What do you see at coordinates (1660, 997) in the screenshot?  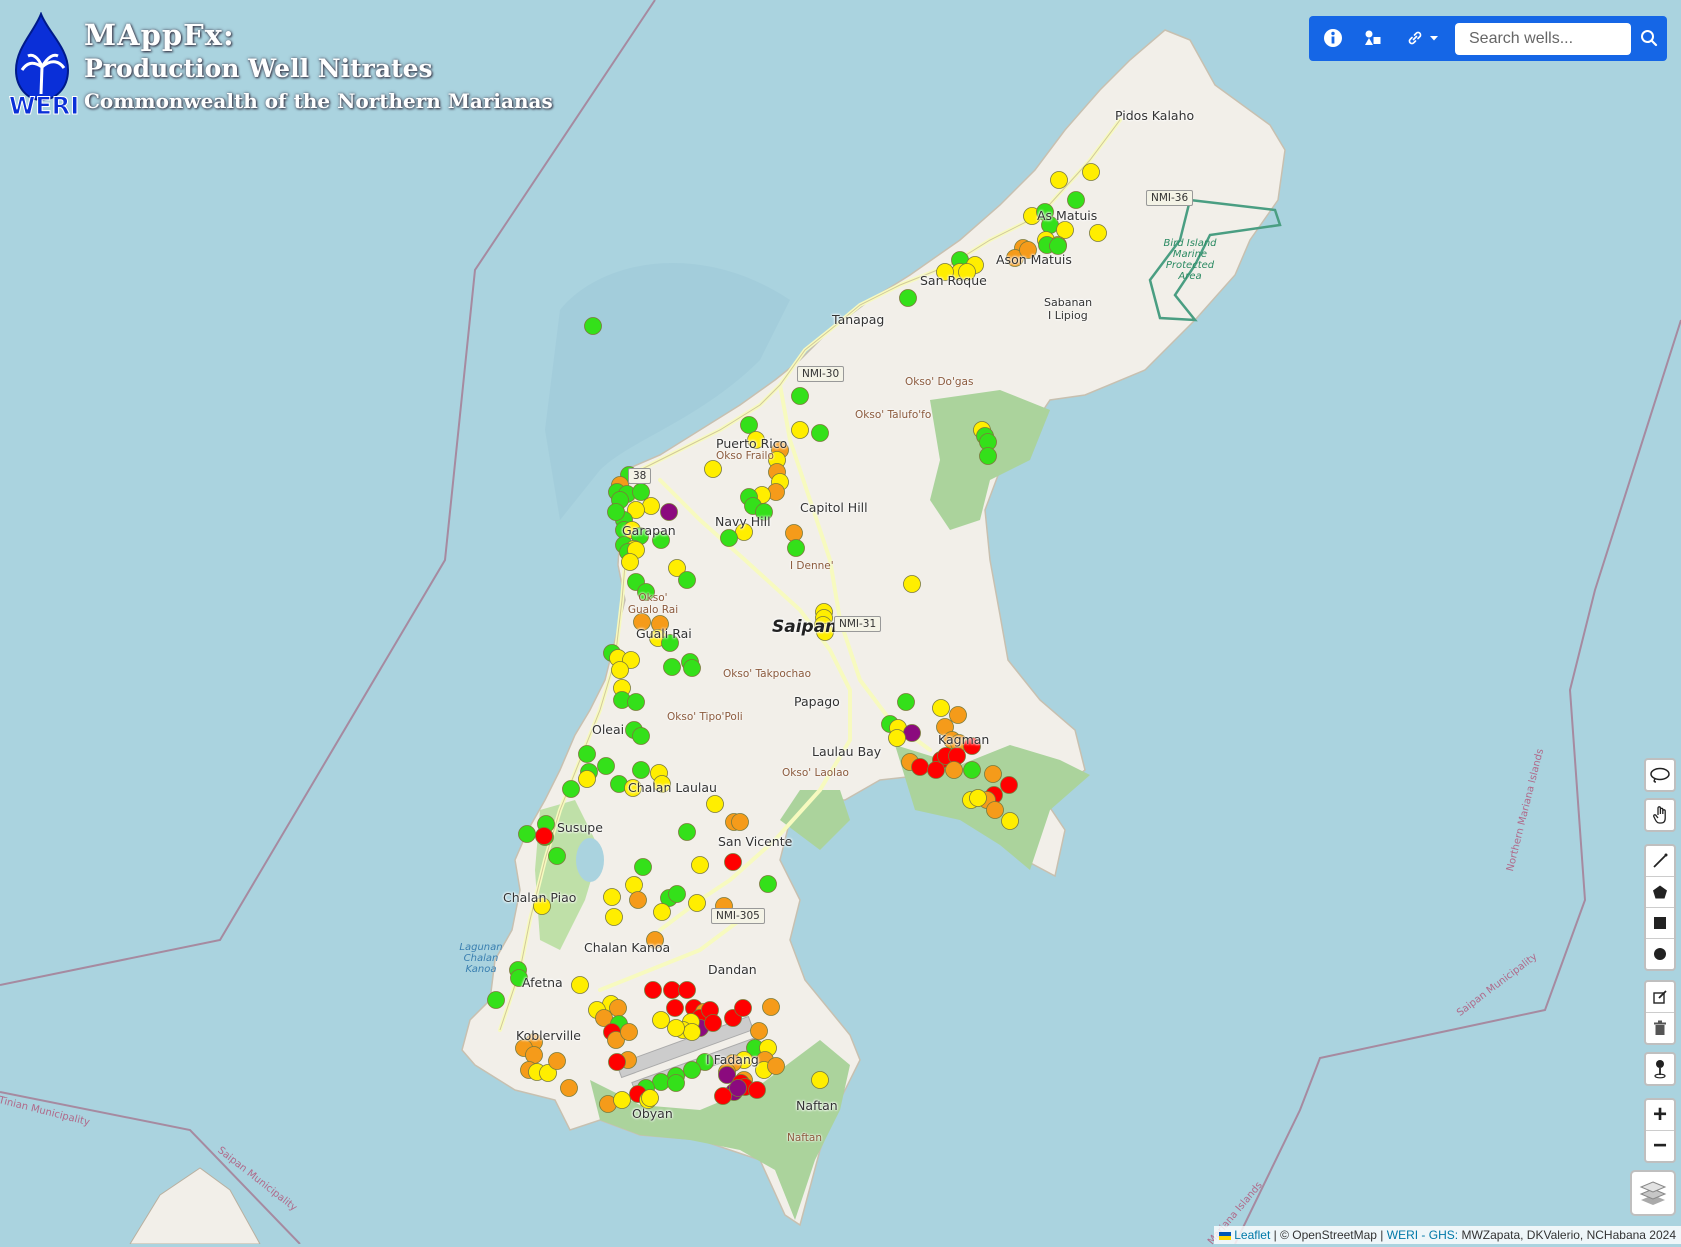 I see `edit-layers-button` at bounding box center [1660, 997].